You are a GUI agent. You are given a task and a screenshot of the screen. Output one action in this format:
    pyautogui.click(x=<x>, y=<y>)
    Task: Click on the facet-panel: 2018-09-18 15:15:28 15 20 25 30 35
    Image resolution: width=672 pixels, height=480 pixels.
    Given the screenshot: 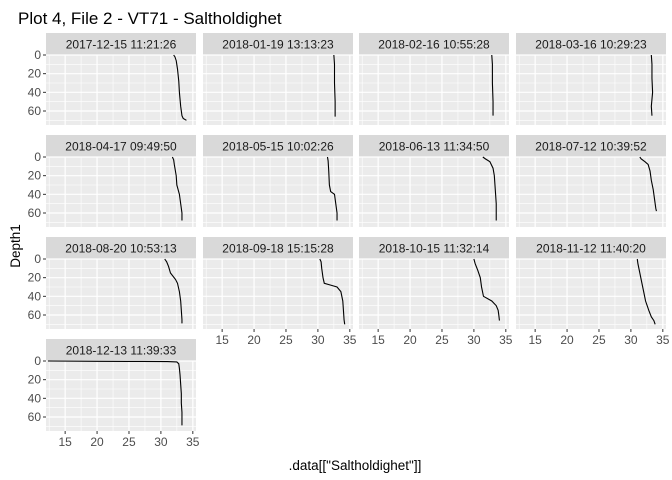 What is the action you would take?
    pyautogui.click(x=280, y=292)
    